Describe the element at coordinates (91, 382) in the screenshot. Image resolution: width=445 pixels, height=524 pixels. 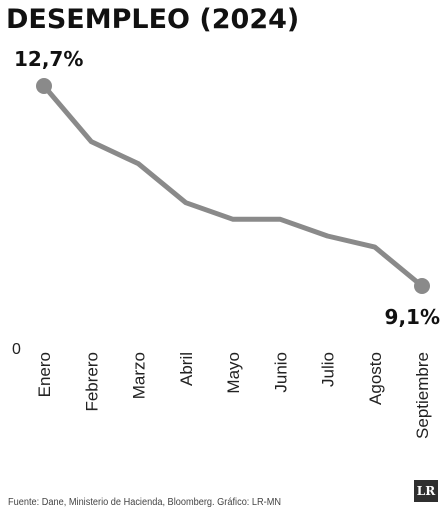
I see `x-tick-label: Febrero` at that location.